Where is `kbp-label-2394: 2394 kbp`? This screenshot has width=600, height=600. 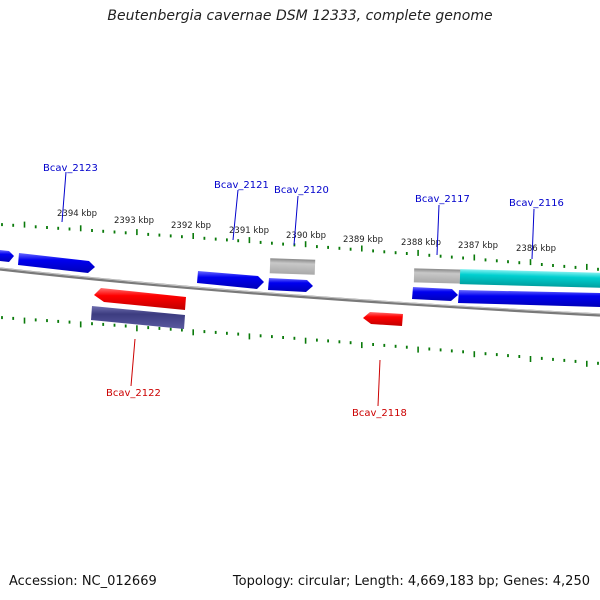 kbp-label-2394: 2394 kbp is located at coordinates (77, 214).